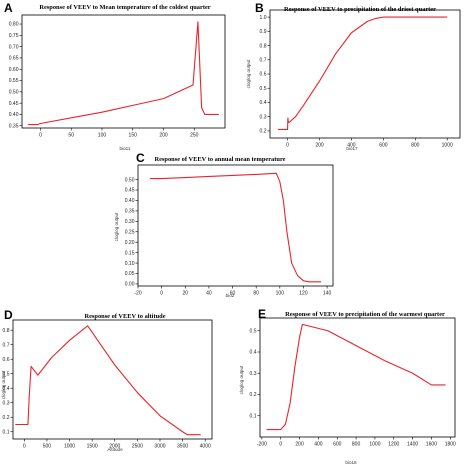 The height and width of the screenshot is (466, 474). What do you see at coordinates (262, 314) in the screenshot?
I see `panel-letter: E` at bounding box center [262, 314].